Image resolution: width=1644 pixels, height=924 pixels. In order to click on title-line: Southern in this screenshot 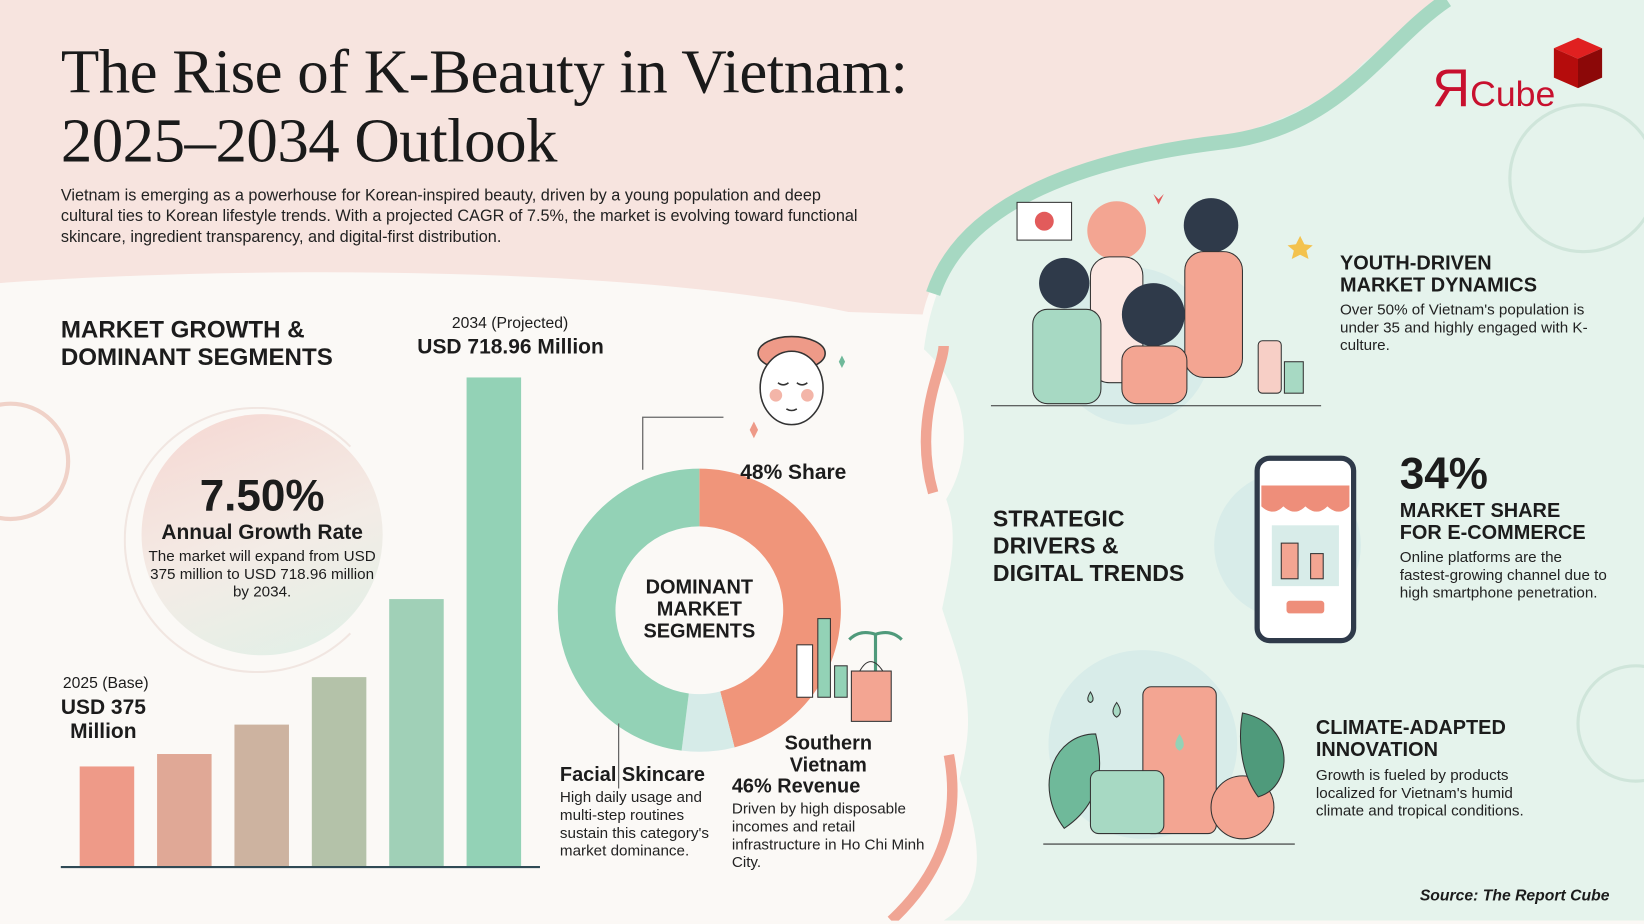, I will do `click(828, 743)`.